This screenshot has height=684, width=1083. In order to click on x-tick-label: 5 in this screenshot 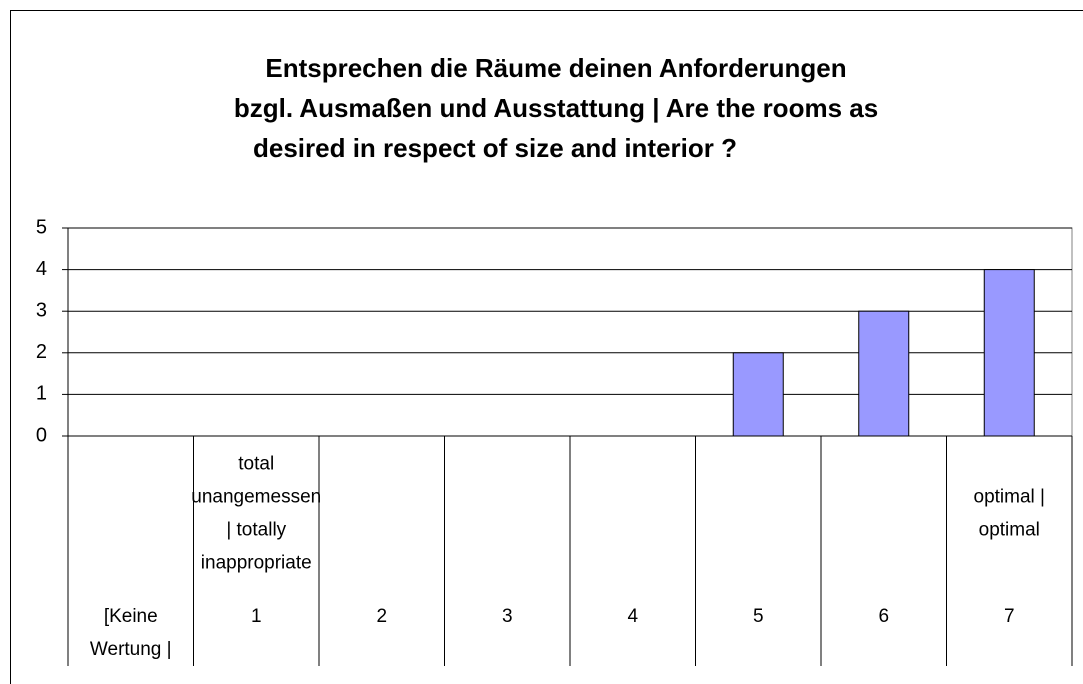, I will do `click(758, 616)`.